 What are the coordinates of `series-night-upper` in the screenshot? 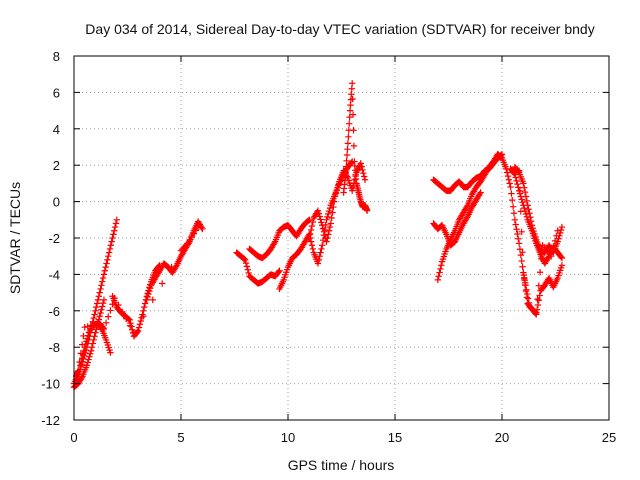 It's located at (536, 216).